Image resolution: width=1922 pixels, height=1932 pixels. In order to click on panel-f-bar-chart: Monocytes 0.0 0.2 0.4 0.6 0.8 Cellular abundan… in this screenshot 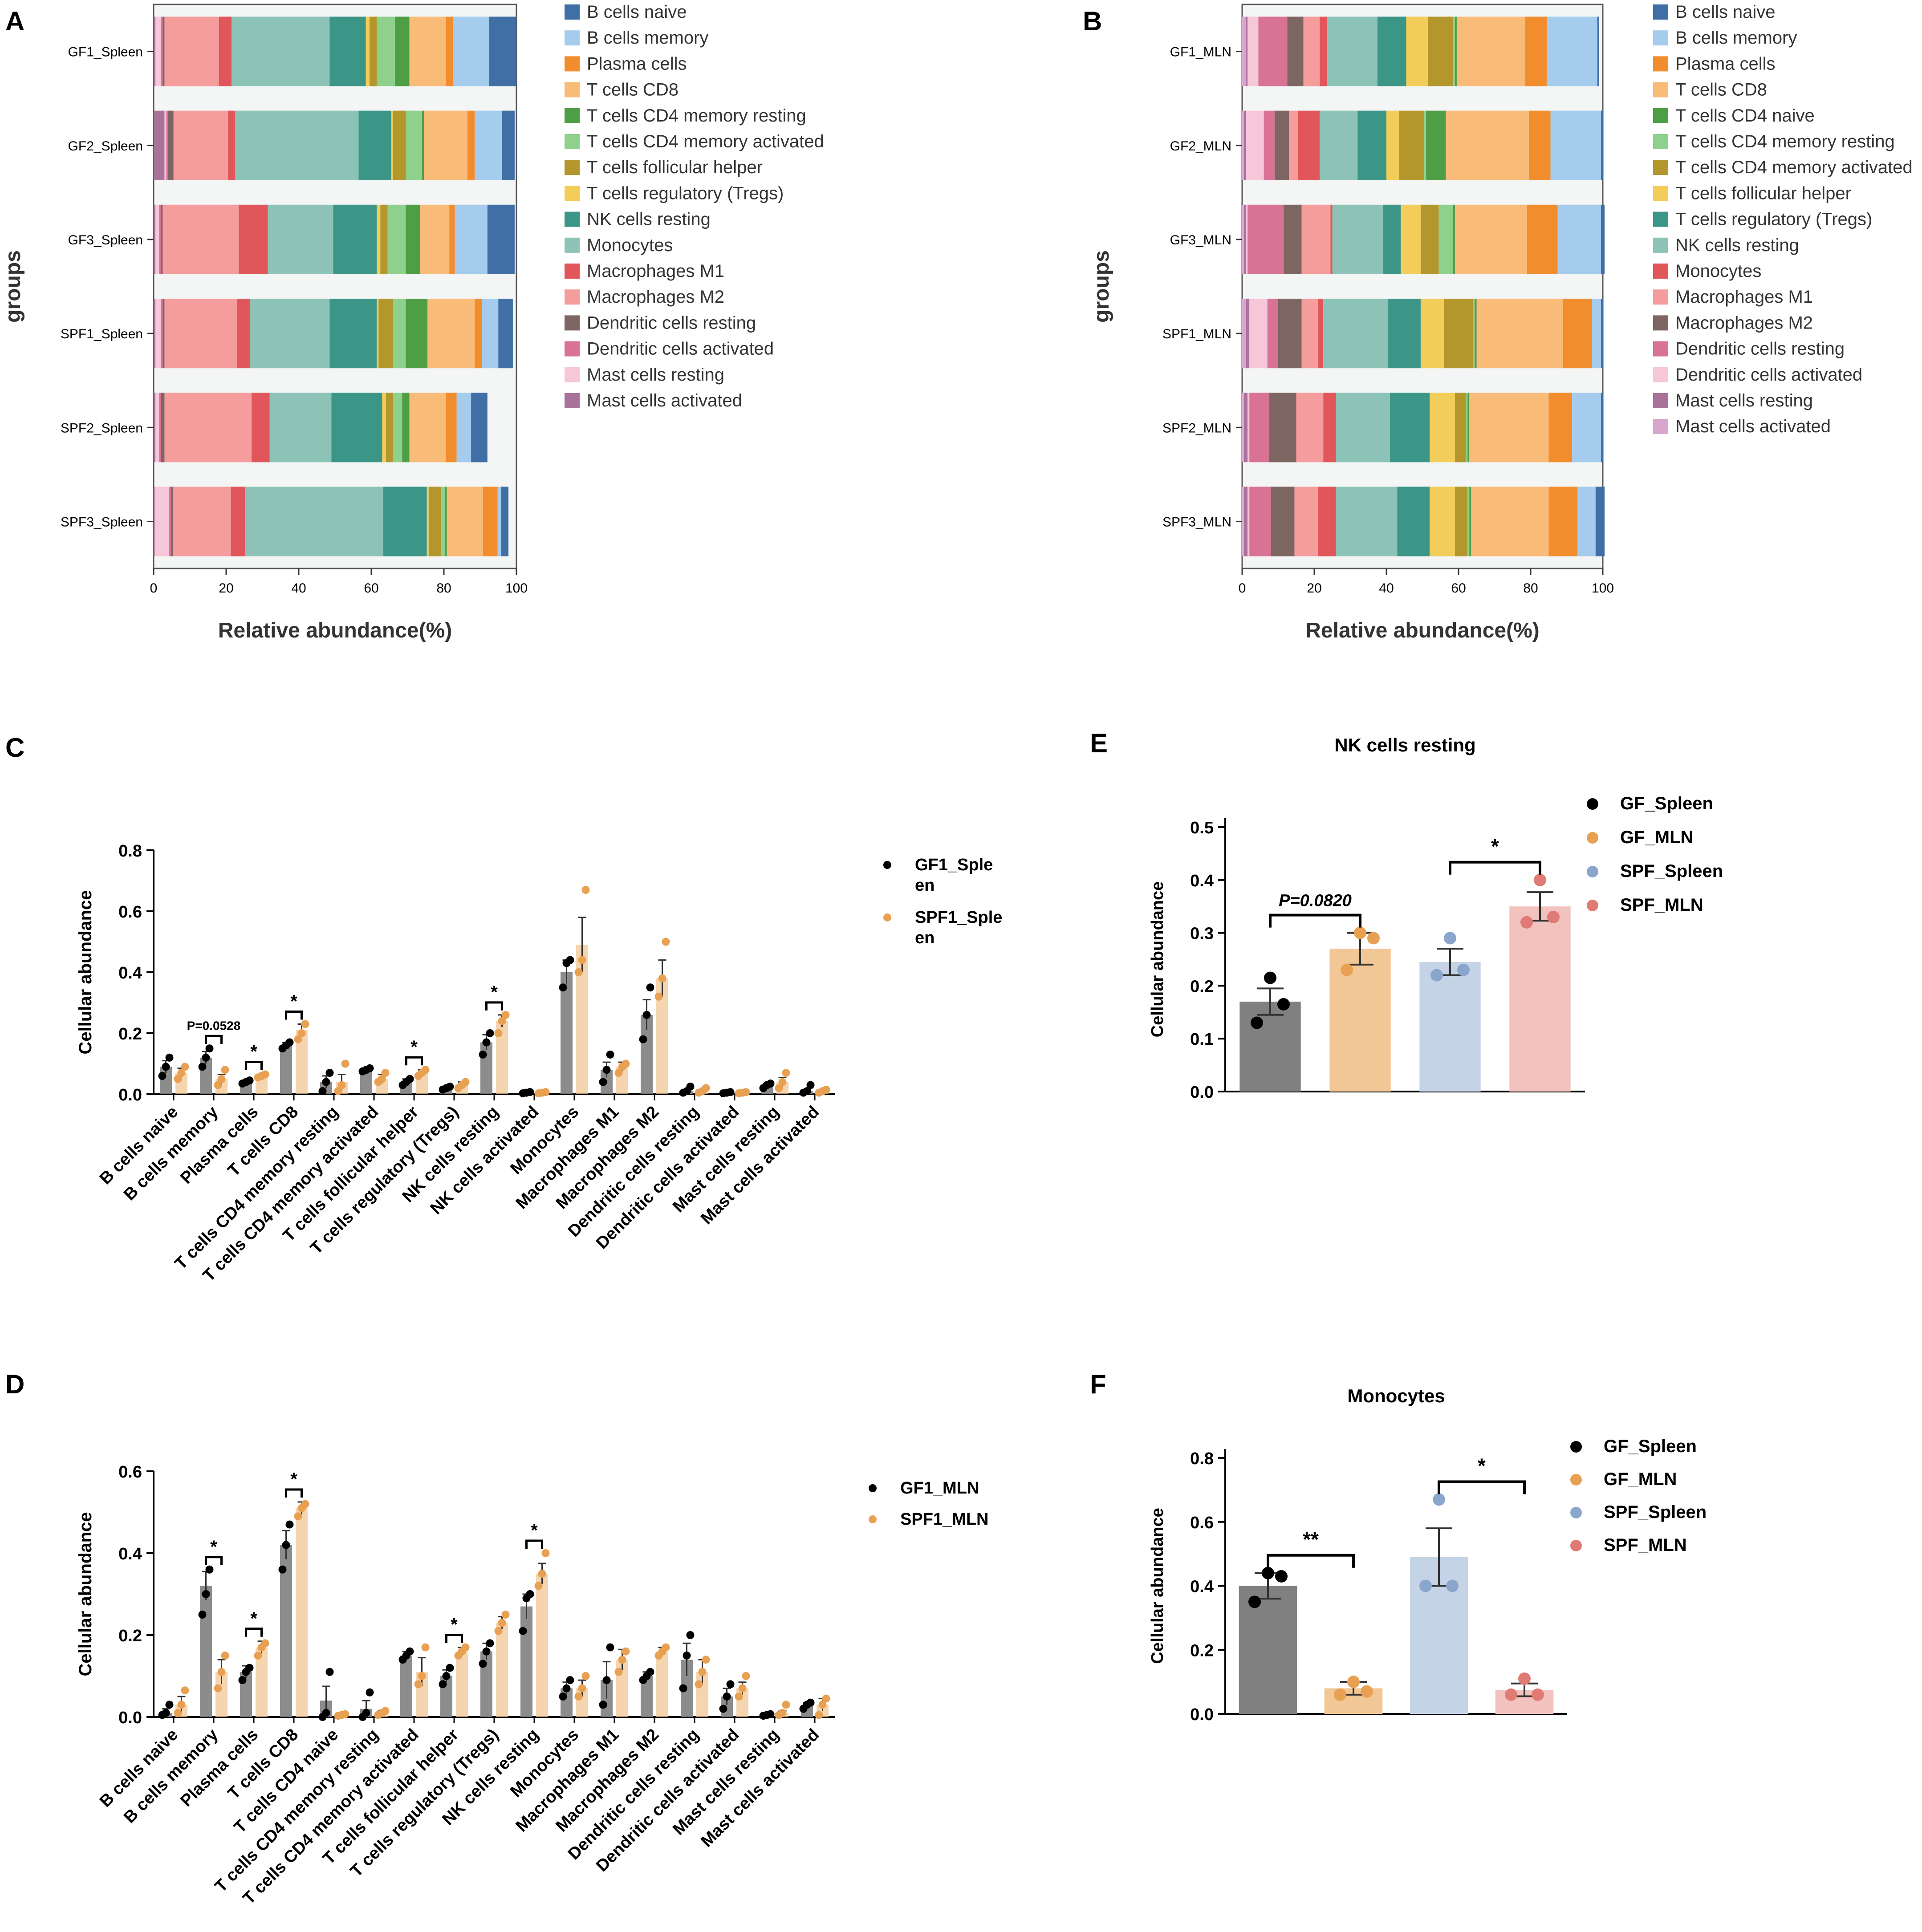, I will do `click(1427, 1555)`.